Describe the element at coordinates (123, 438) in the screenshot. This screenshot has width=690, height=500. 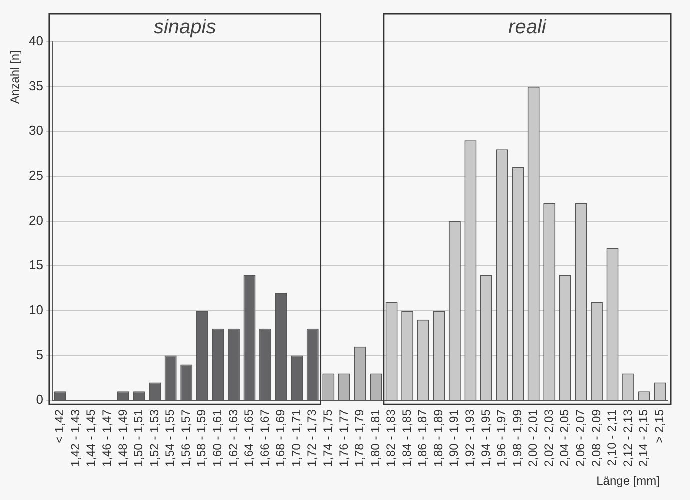
I see `x-tick-label: 1,48 - 1,49` at that location.